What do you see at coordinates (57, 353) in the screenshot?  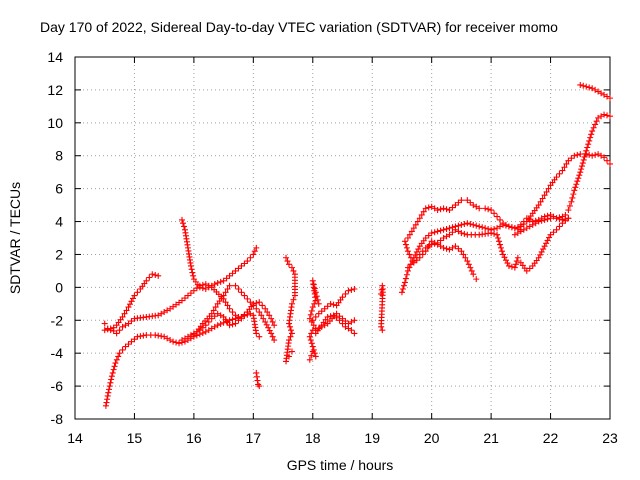 I see `y-tick-label: -4` at bounding box center [57, 353].